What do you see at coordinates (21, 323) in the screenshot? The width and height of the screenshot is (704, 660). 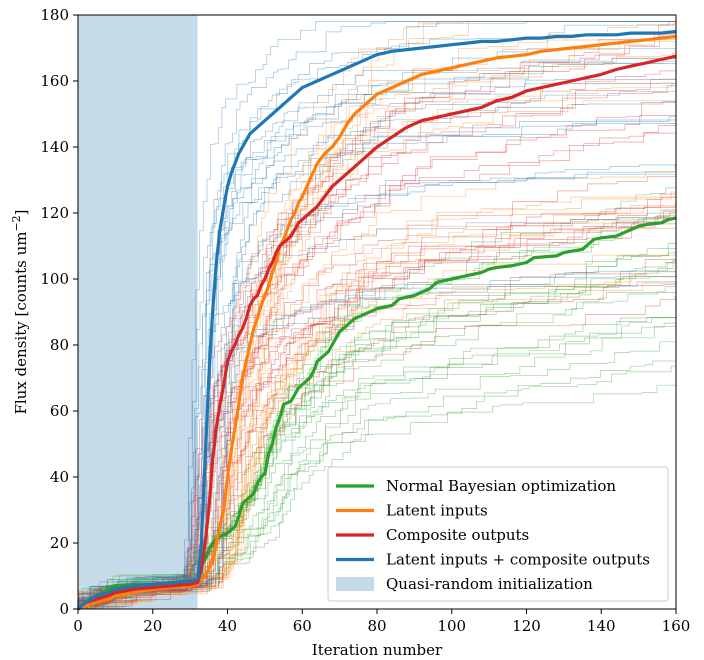 I see `y-axis-label-main: Flux density [counts um` at bounding box center [21, 323].